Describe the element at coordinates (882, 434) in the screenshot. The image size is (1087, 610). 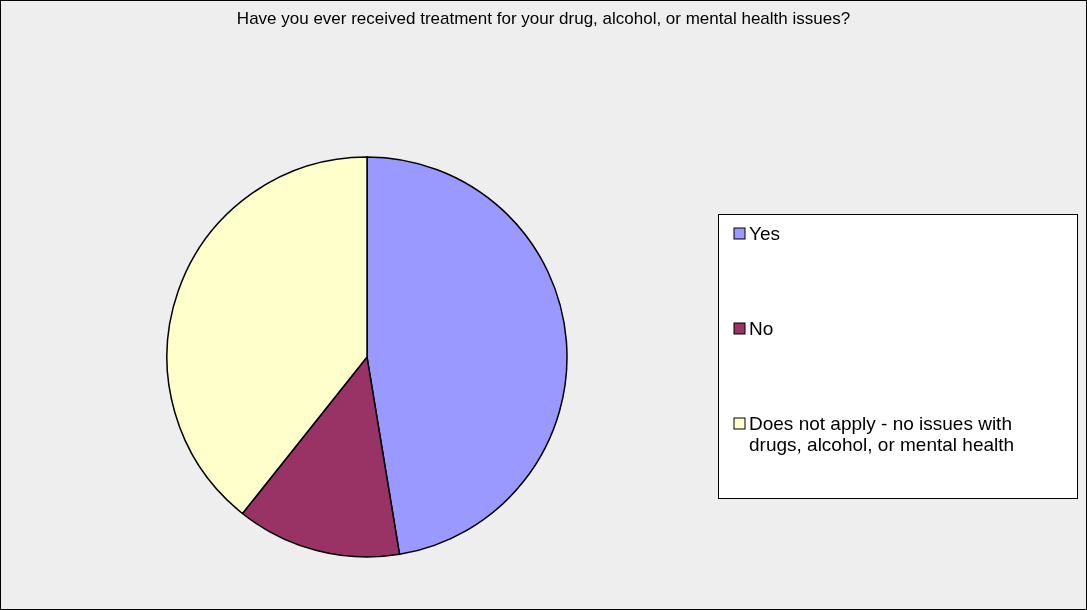
I see `legend-label: Does not apply - no issues with drugs, alcohol, or mental health` at that location.